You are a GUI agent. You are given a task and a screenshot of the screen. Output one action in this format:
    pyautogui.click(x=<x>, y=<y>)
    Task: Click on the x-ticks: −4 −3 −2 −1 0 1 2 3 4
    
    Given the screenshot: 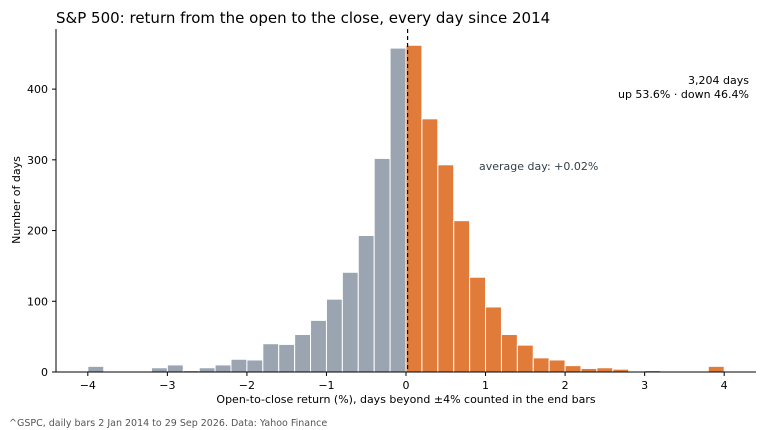 What is the action you would take?
    pyautogui.click(x=404, y=382)
    